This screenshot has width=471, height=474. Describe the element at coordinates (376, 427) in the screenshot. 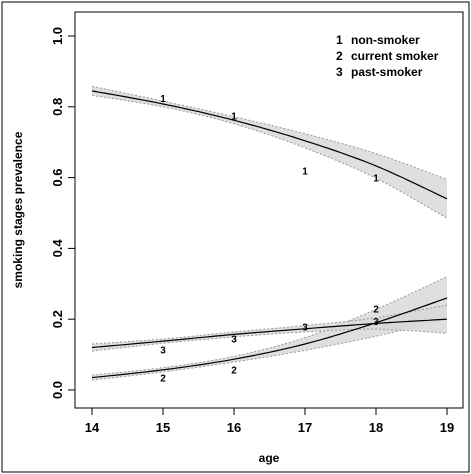

I see `x-tick-label: 18` at that location.